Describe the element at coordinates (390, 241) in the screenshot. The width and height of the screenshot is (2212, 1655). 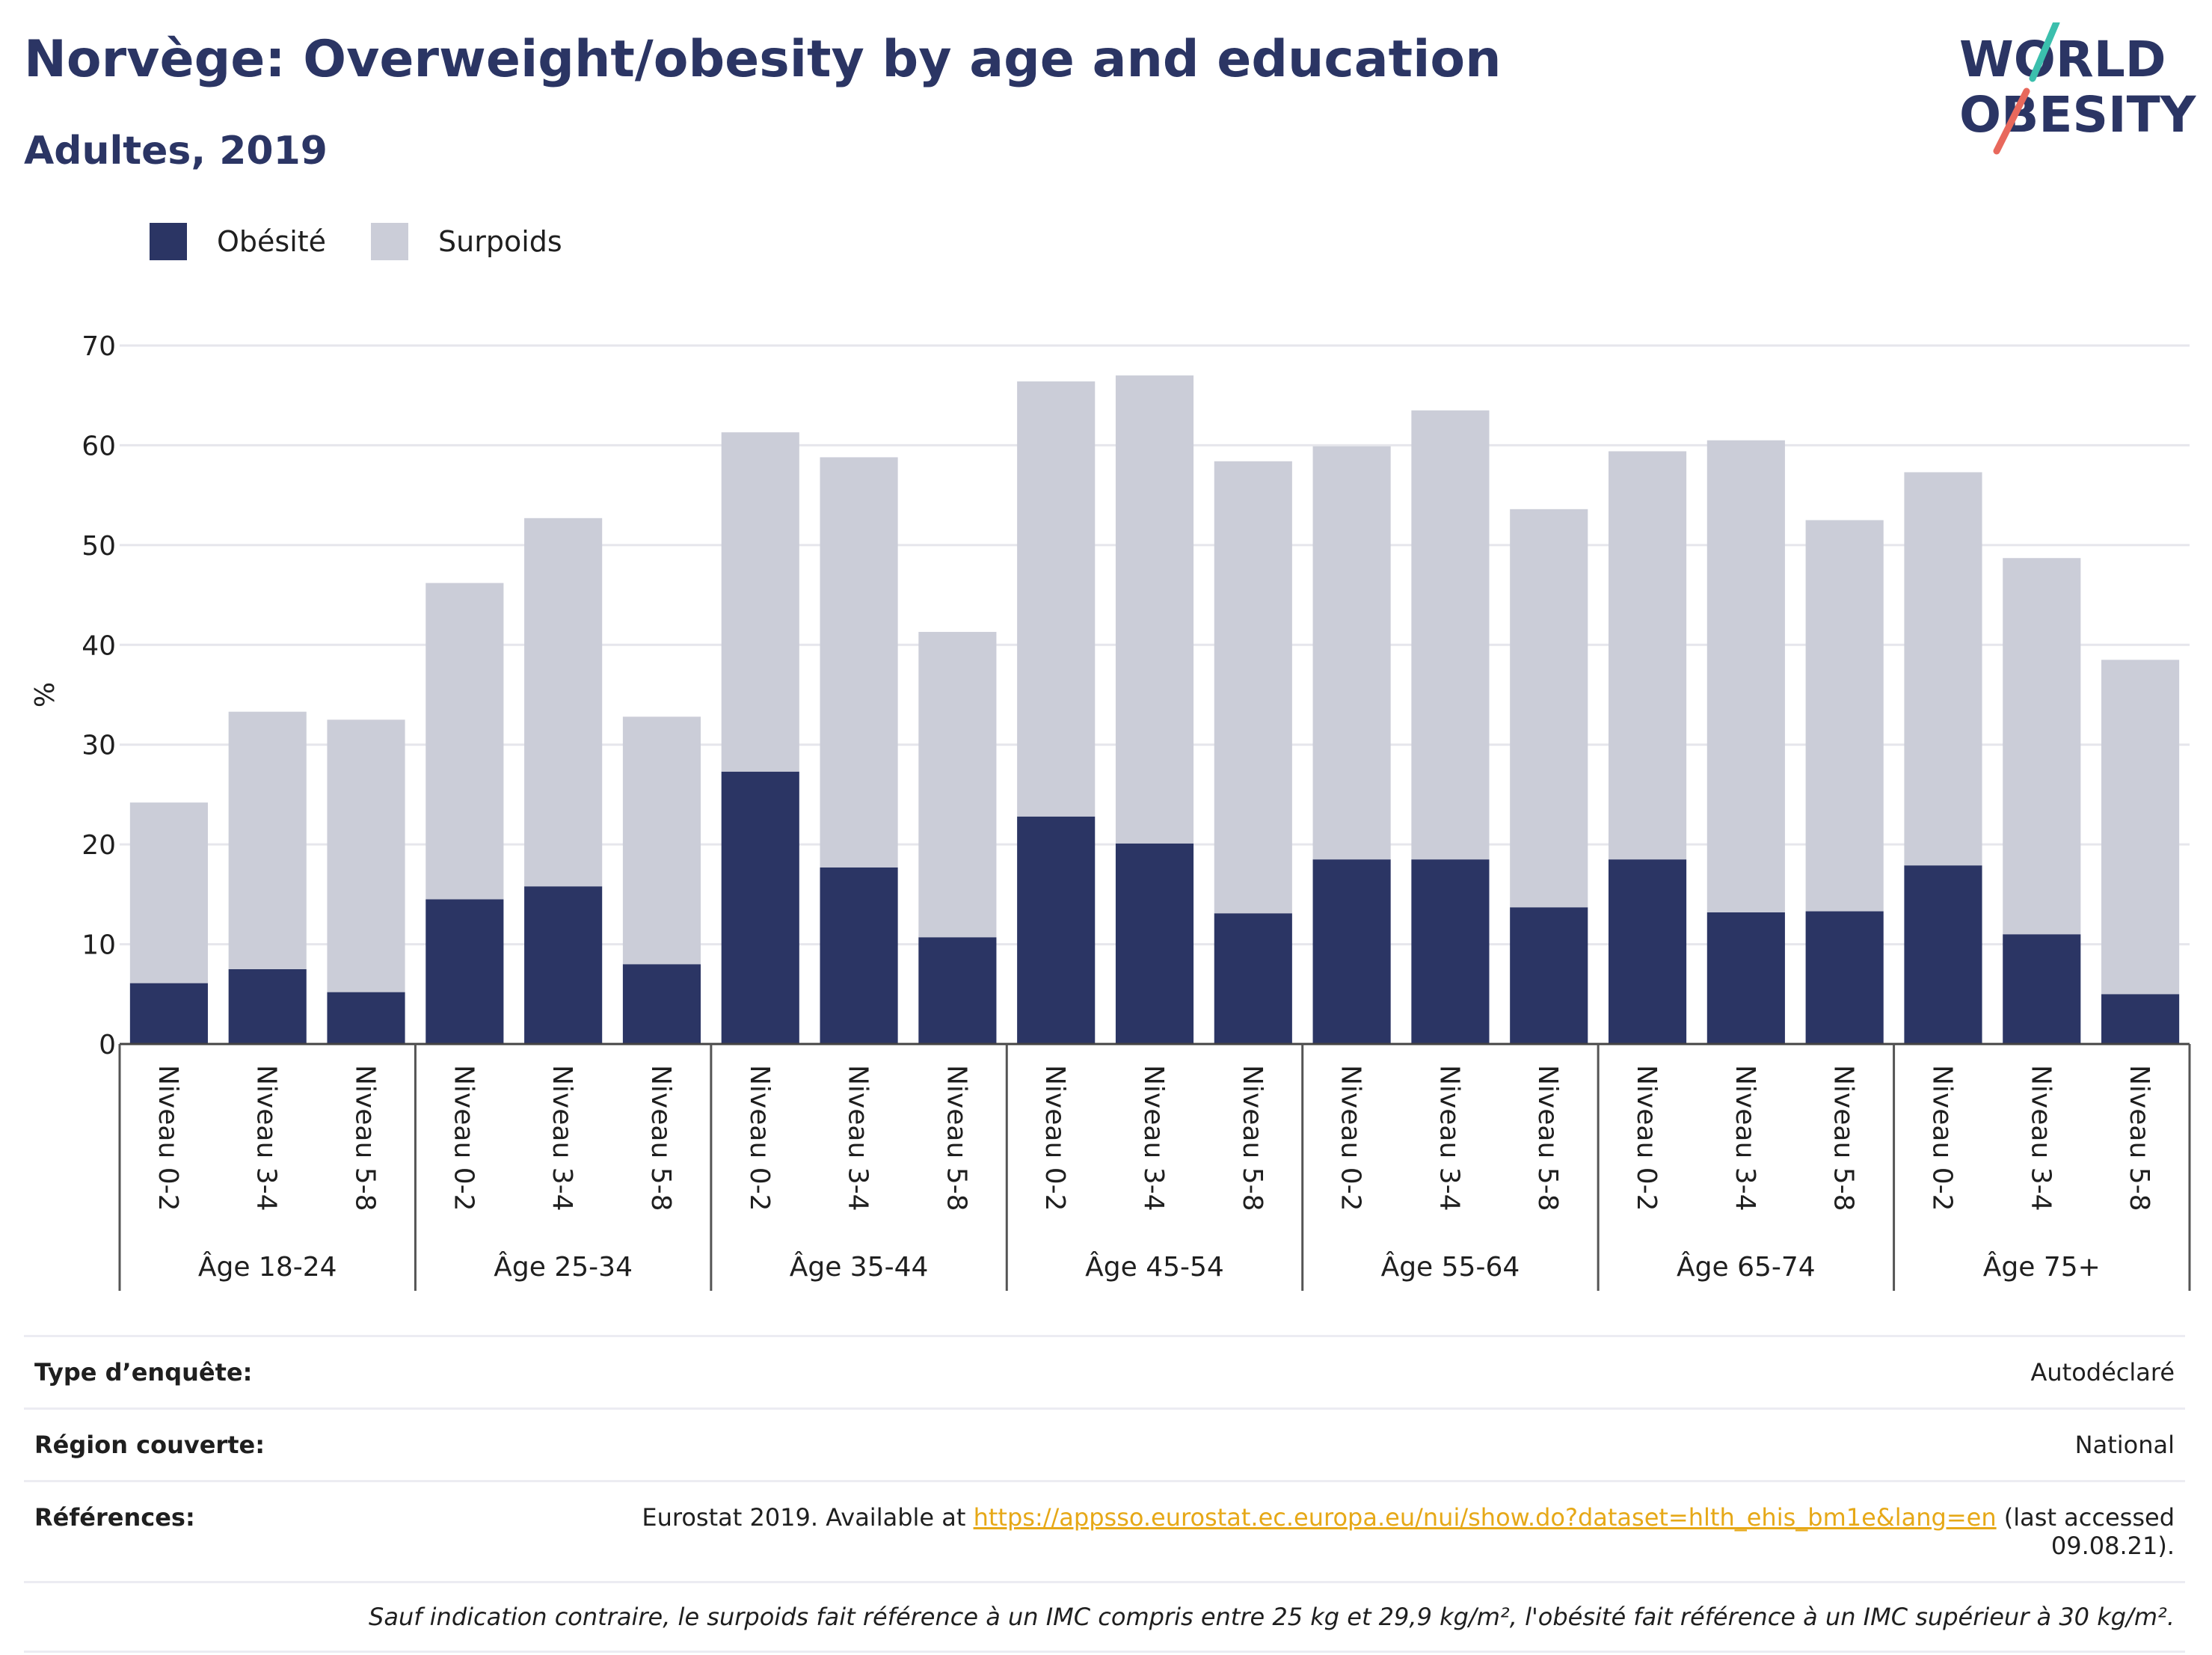
I see `legend-swatch-overweight` at that location.